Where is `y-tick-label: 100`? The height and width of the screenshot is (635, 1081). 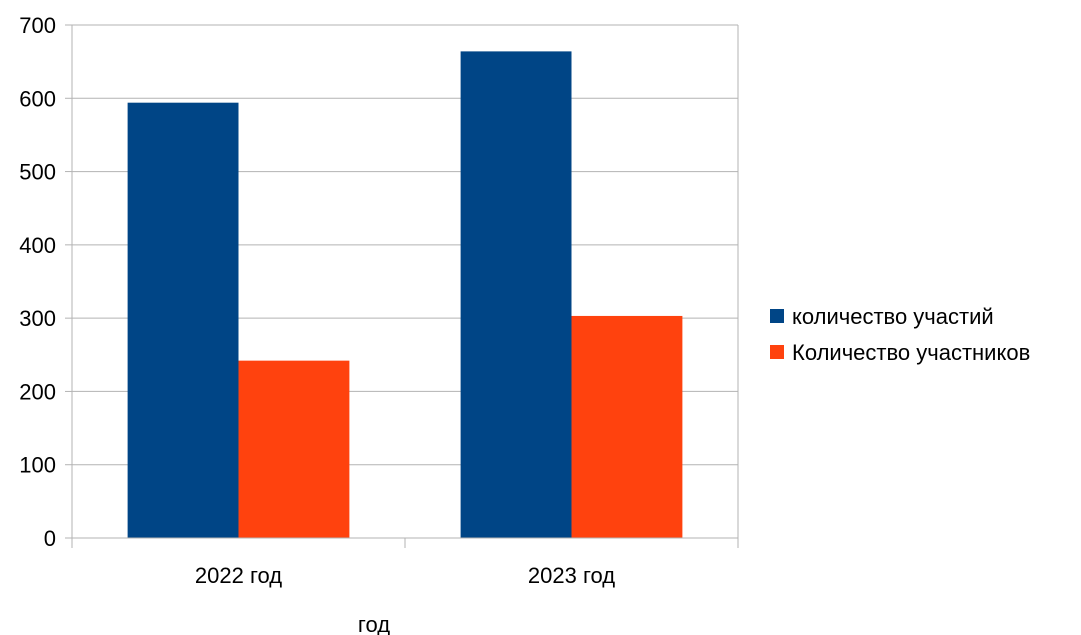 y-tick-label: 100 is located at coordinates (37, 465).